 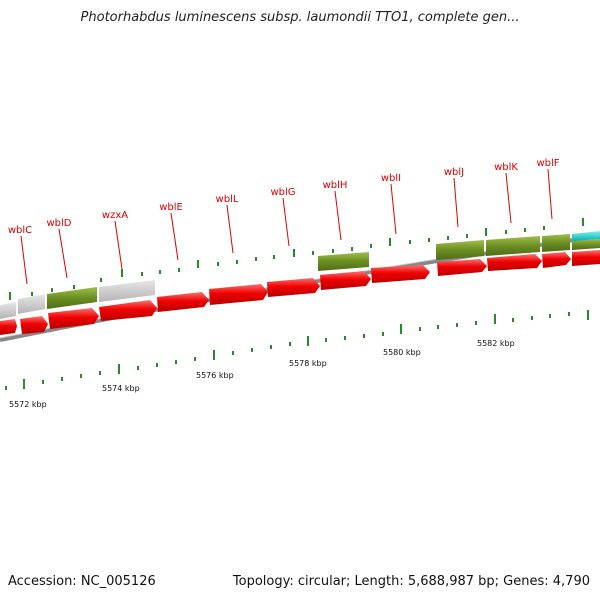 What do you see at coordinates (308, 363) in the screenshot?
I see `scale-label: 5578 kbp` at bounding box center [308, 363].